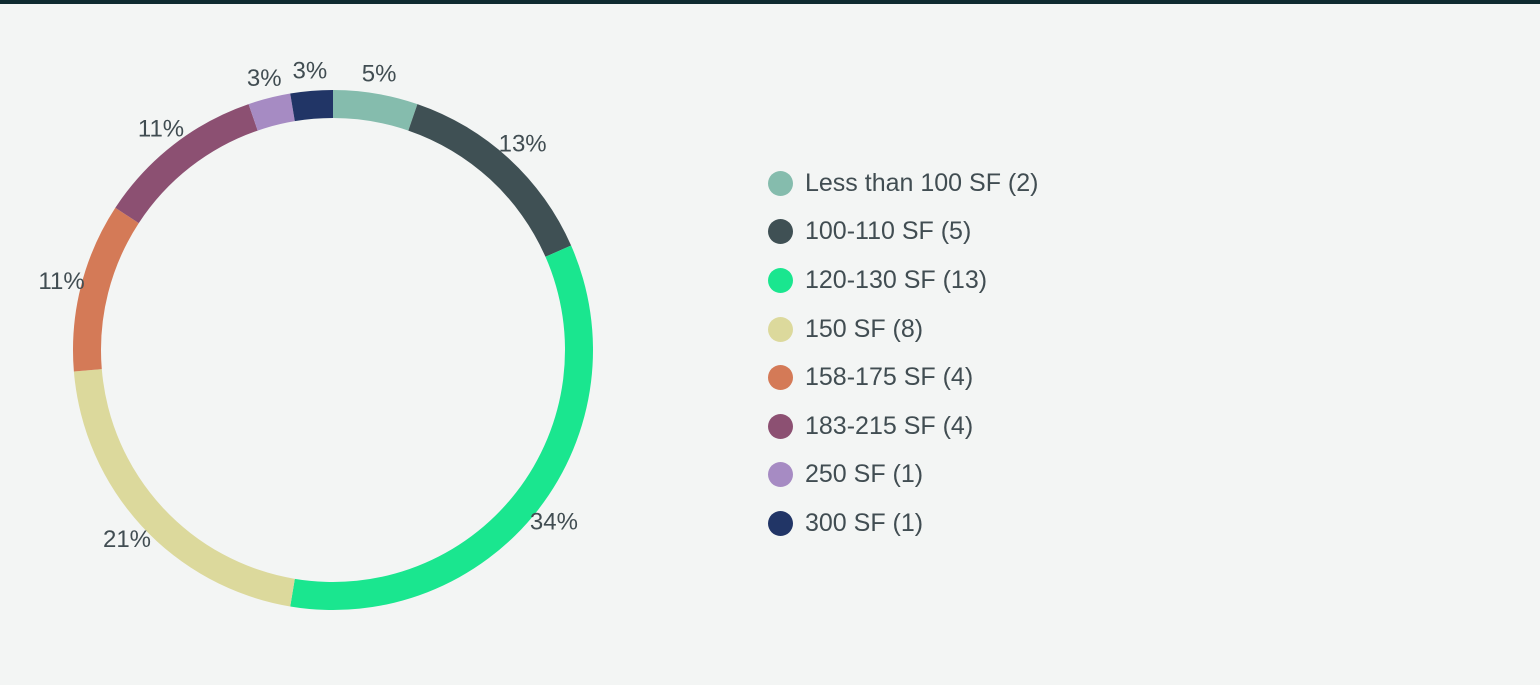 Image resolution: width=1540 pixels, height=685 pixels. Describe the element at coordinates (888, 231) in the screenshot. I see `legend-label: 100-110 SF (5)` at that location.